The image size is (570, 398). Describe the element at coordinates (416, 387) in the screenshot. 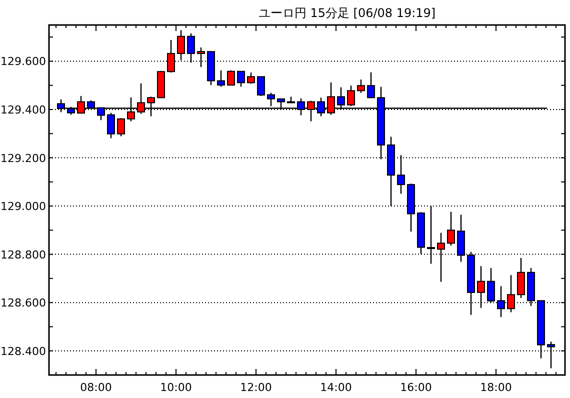

I see `x-tick-label: 16:00` at that location.